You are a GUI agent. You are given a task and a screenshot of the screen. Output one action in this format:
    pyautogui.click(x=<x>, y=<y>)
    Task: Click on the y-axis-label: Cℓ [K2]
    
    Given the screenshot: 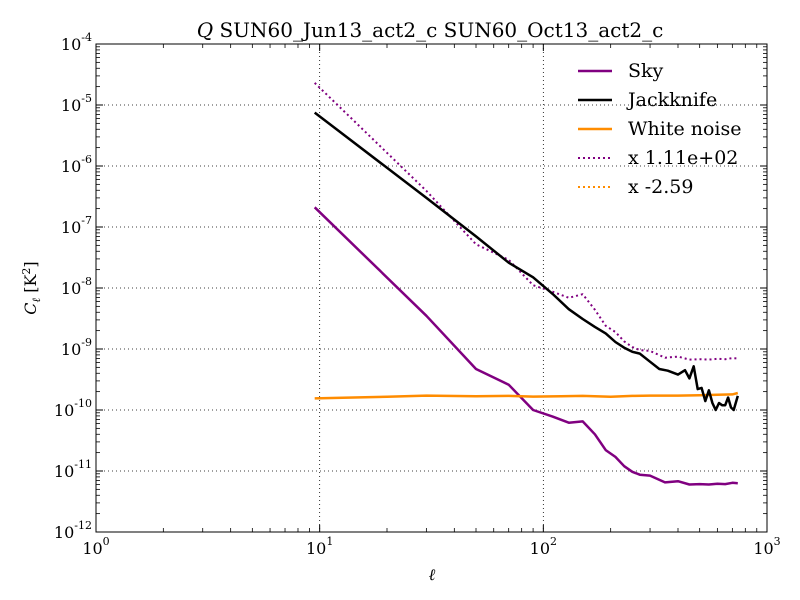 What is the action you would take?
    pyautogui.click(x=31, y=287)
    